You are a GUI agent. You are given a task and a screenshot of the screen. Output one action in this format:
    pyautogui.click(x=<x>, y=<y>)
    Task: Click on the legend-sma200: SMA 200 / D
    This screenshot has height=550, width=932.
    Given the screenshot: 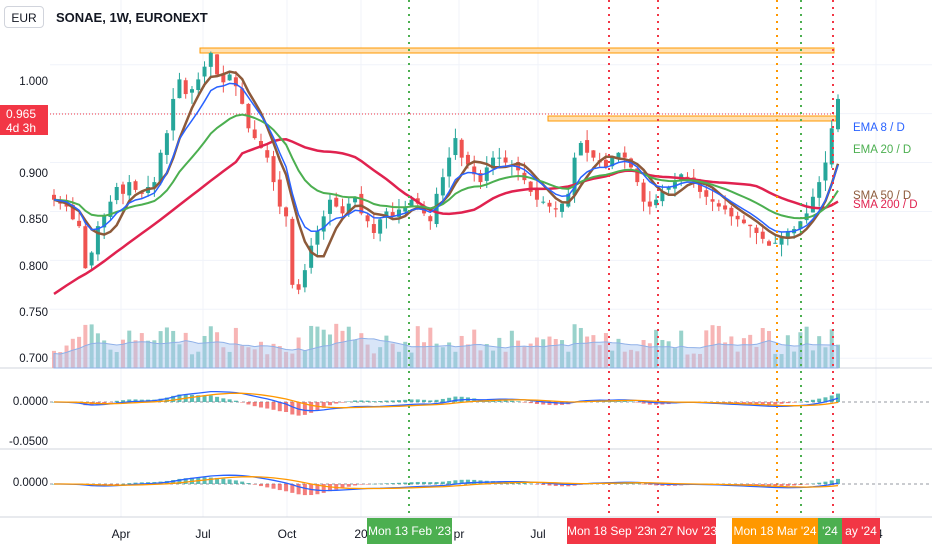 What is the action you would take?
    pyautogui.click(x=885, y=205)
    